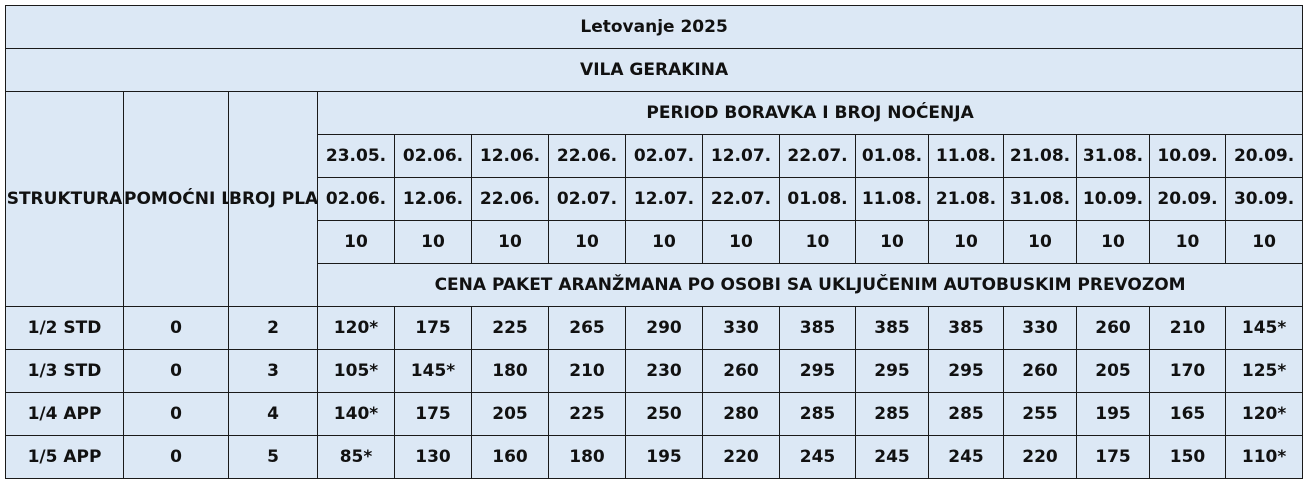 Image resolution: width=1307 pixels, height=479 pixels. I want to click on period-to: 22.06., so click(510, 199).